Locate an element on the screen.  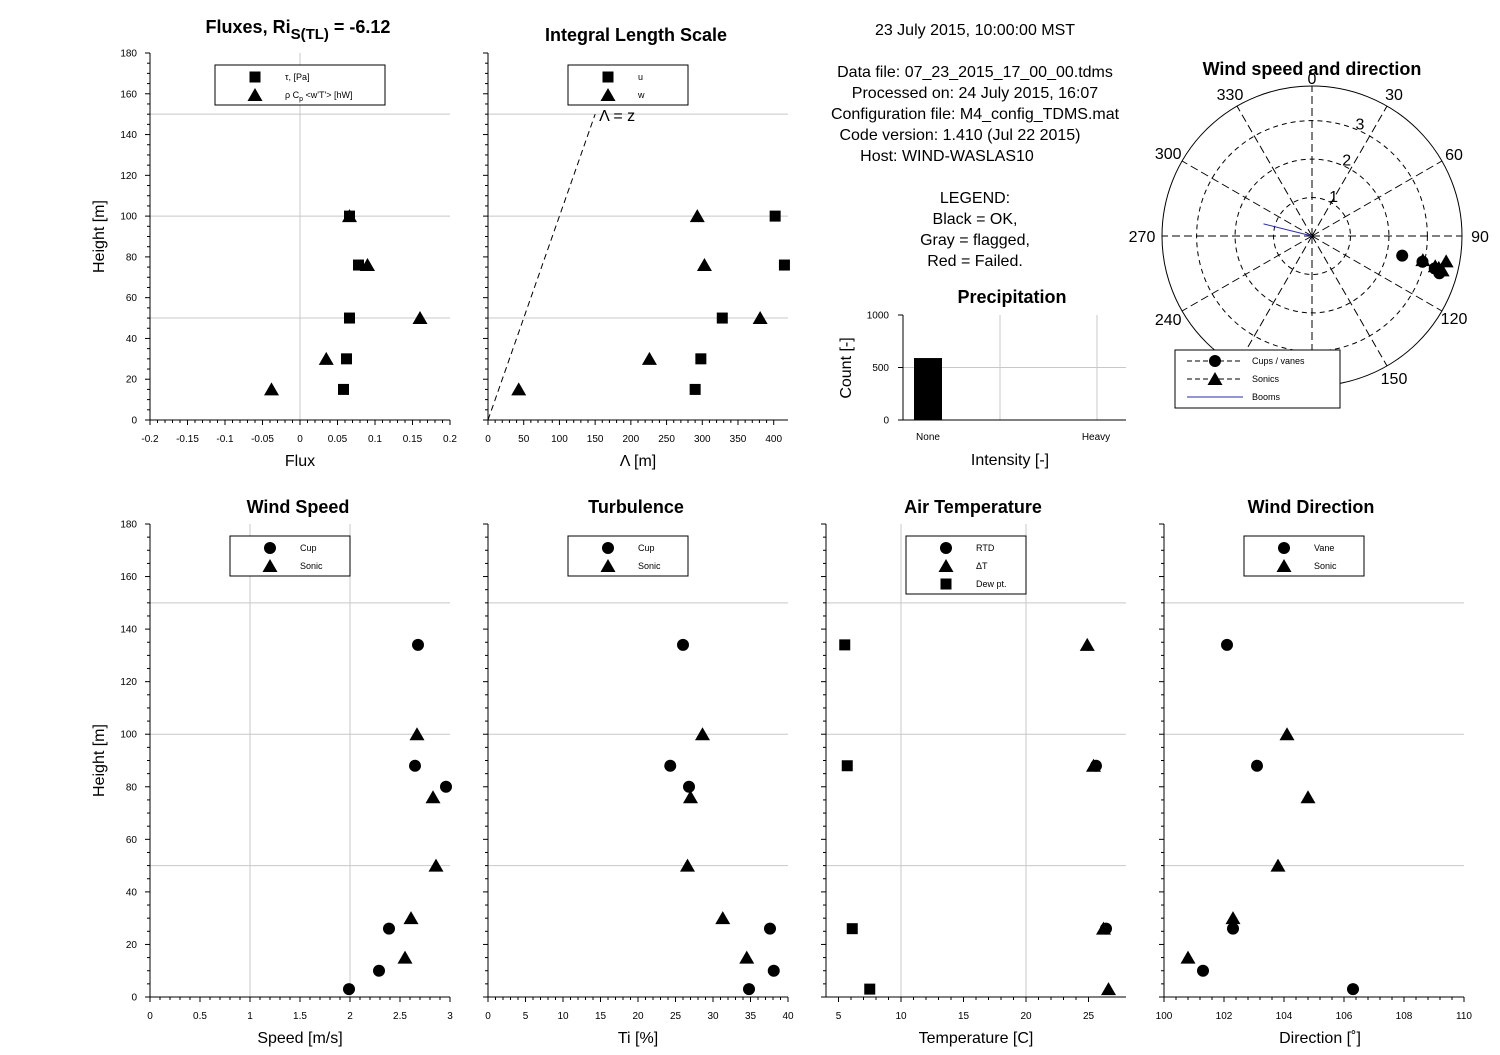
x-tick-label: 102 is located at coordinates (1224, 1016).